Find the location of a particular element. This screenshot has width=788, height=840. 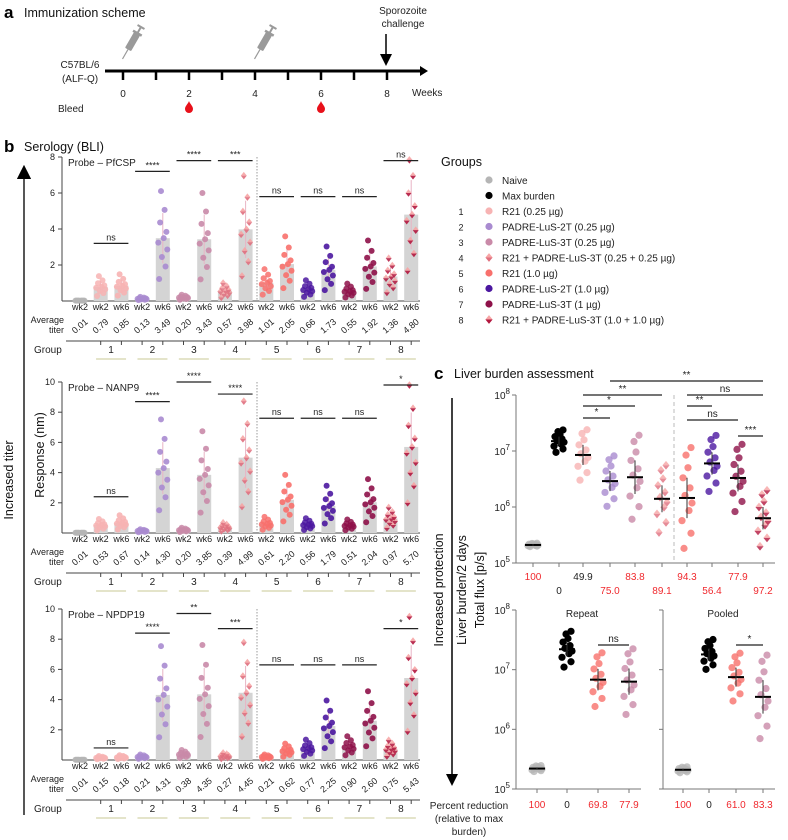

significance-label: * is located at coordinates (401, 379).